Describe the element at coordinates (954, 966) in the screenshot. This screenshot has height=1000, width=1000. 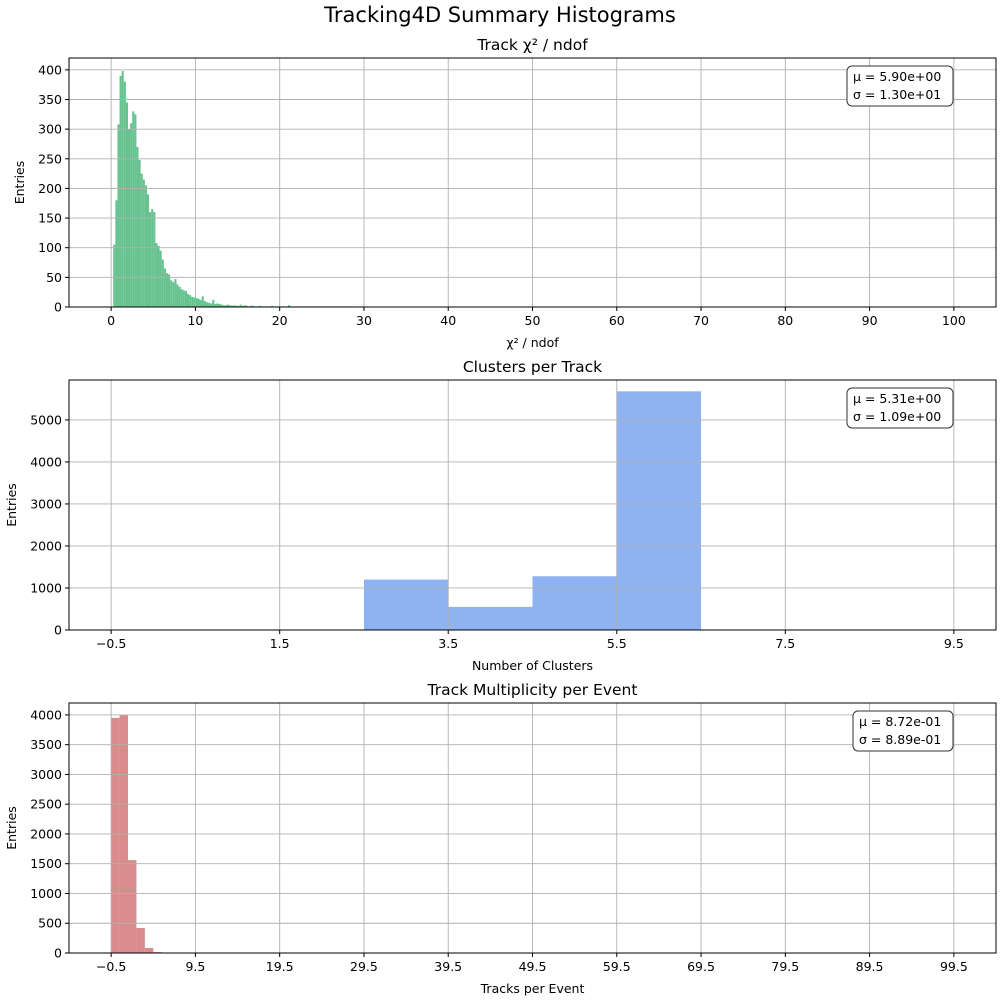
I see `multiplicity-xtick-label: 99.5` at that location.